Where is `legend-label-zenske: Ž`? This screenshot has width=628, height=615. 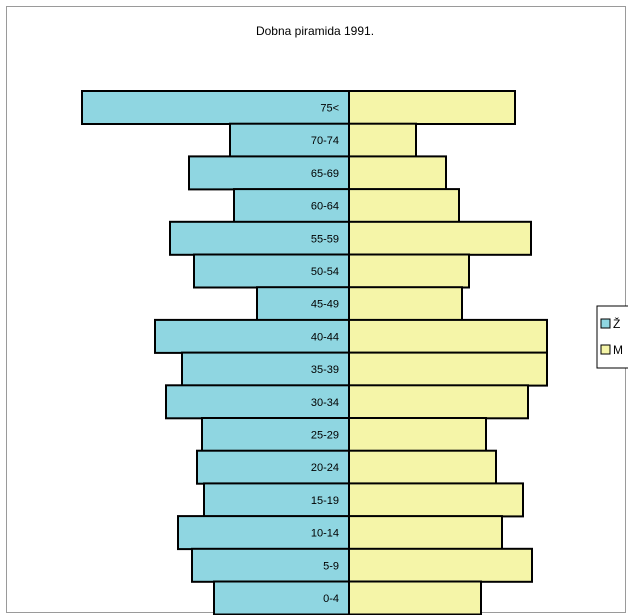 legend-label-zenske: Ž is located at coordinates (616, 323).